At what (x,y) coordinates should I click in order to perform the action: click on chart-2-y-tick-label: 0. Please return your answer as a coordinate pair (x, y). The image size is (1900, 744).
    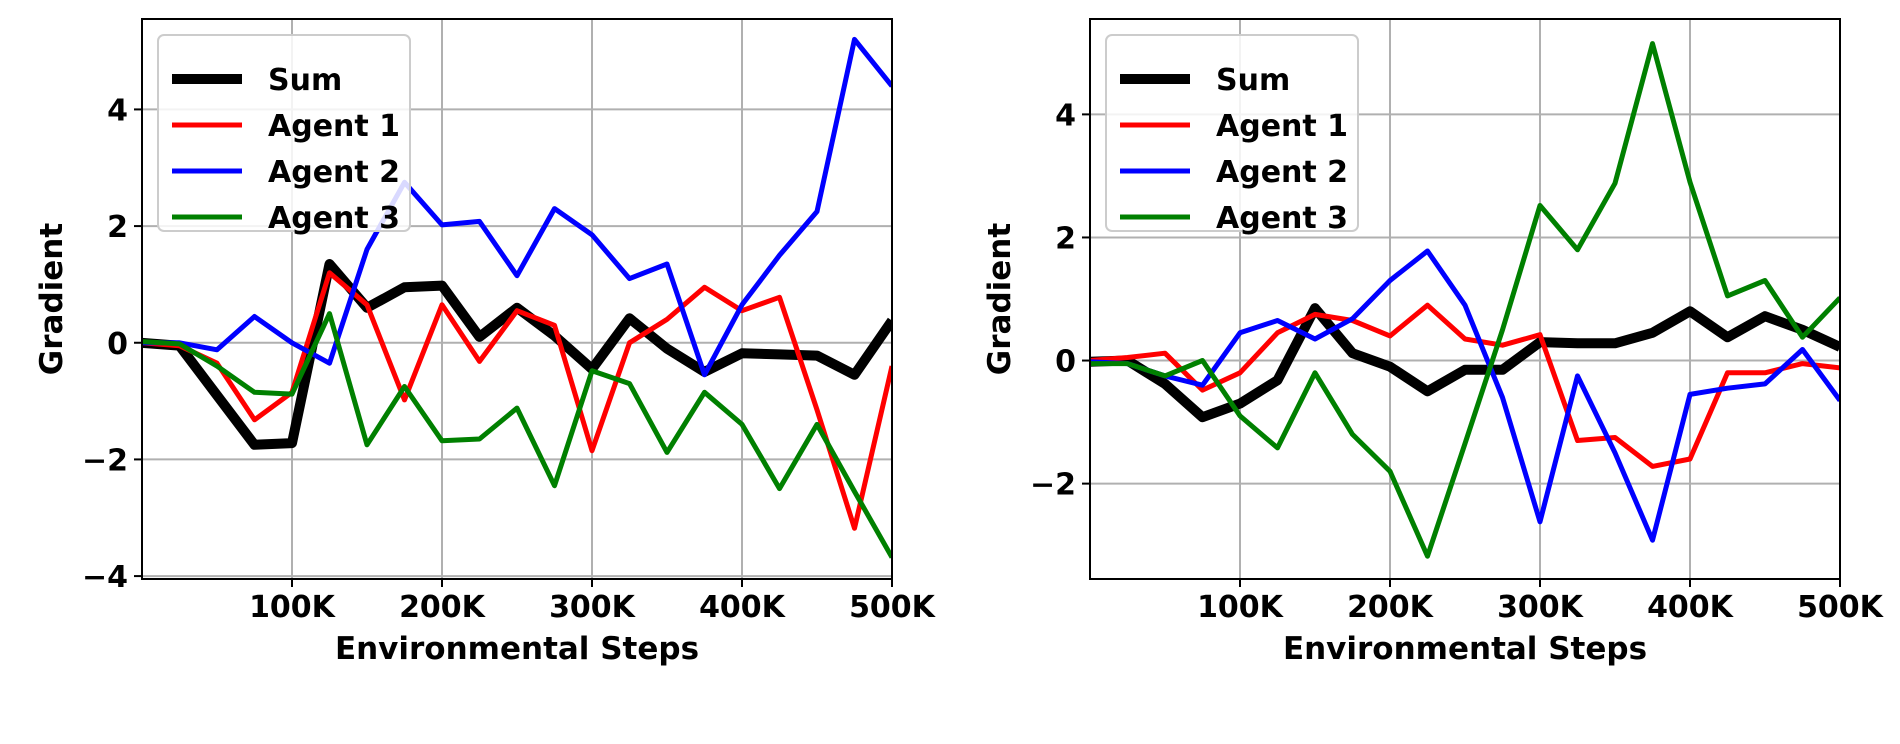
    Looking at the image, I should click on (1065, 362).